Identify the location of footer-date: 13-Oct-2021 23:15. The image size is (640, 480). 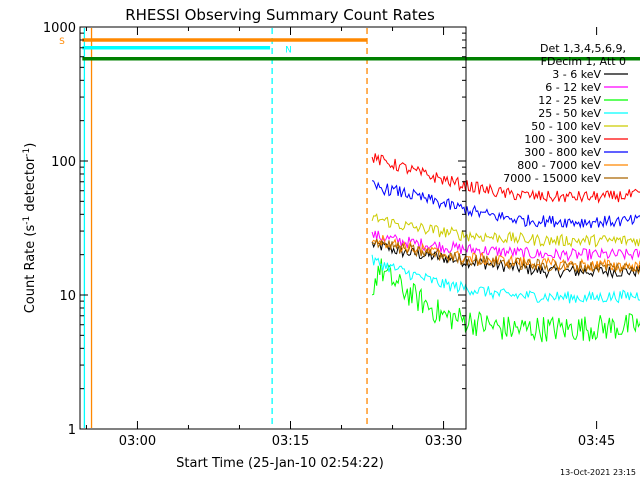
(598, 472).